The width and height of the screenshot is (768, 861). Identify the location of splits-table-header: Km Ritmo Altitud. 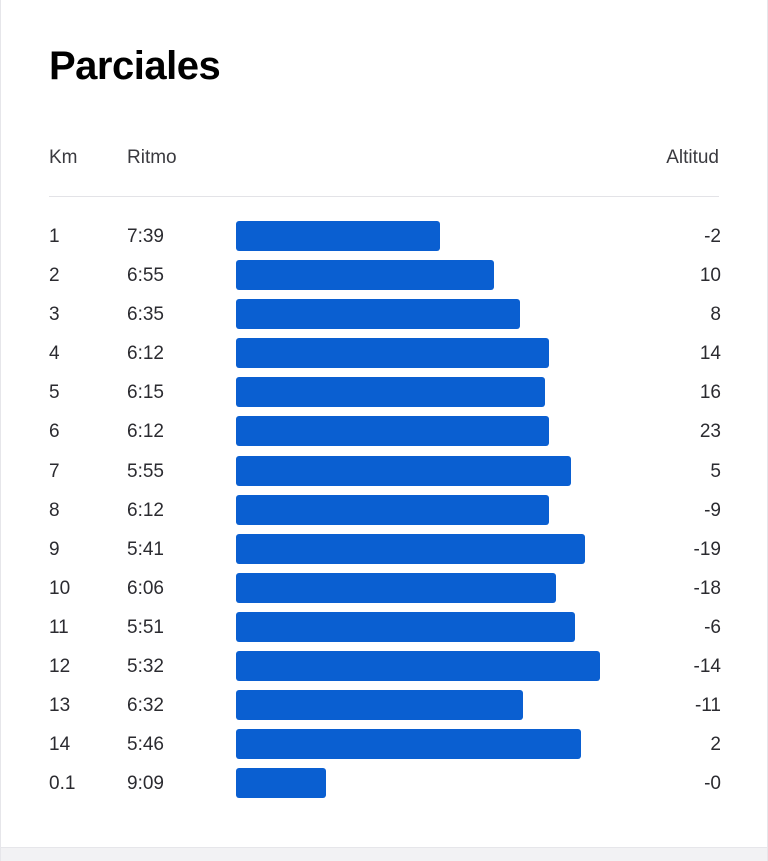
(384, 159).